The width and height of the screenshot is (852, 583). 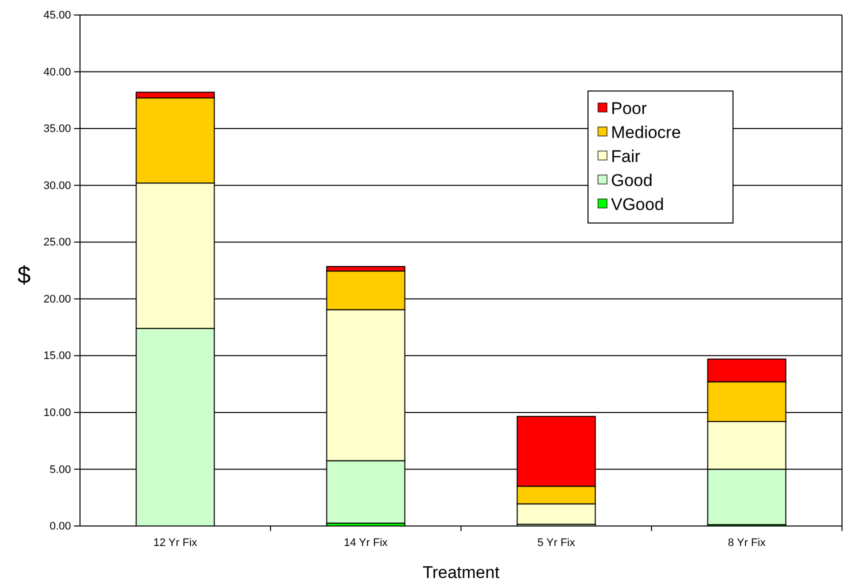 What do you see at coordinates (556, 542) in the screenshot?
I see `x-tick-label: 5 Yr Fix` at bounding box center [556, 542].